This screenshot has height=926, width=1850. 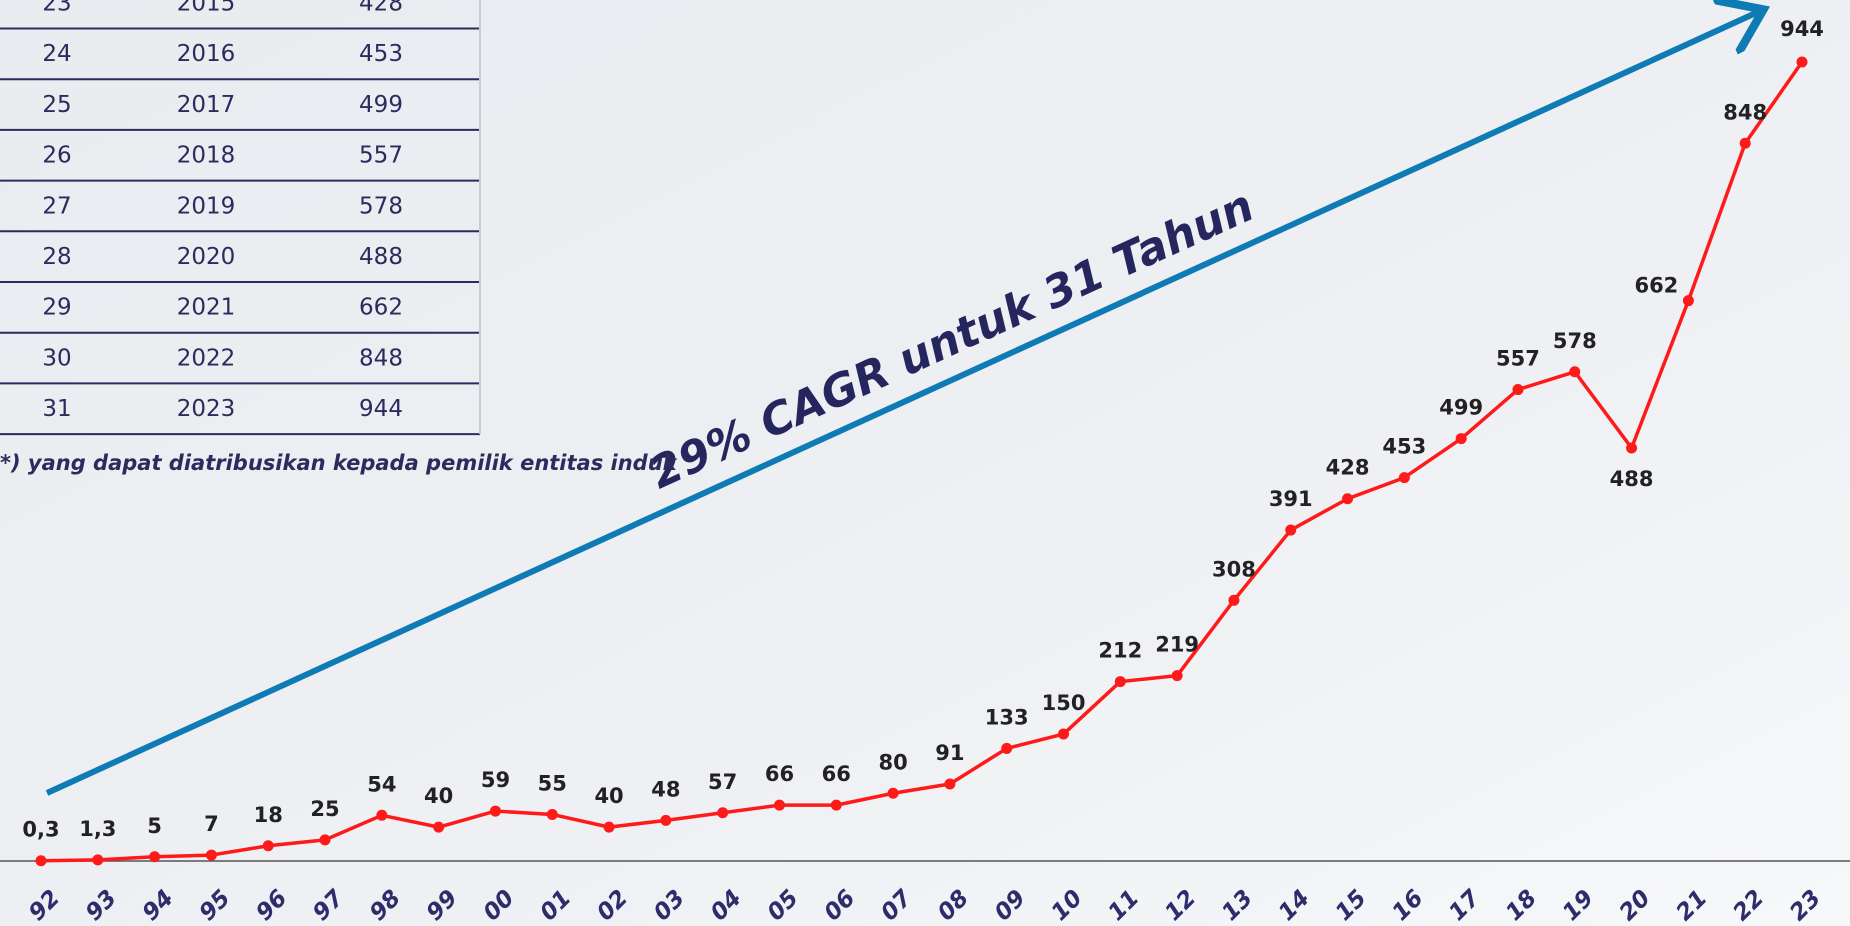 What do you see at coordinates (381, 308) in the screenshot?
I see `table-cell: 662` at bounding box center [381, 308].